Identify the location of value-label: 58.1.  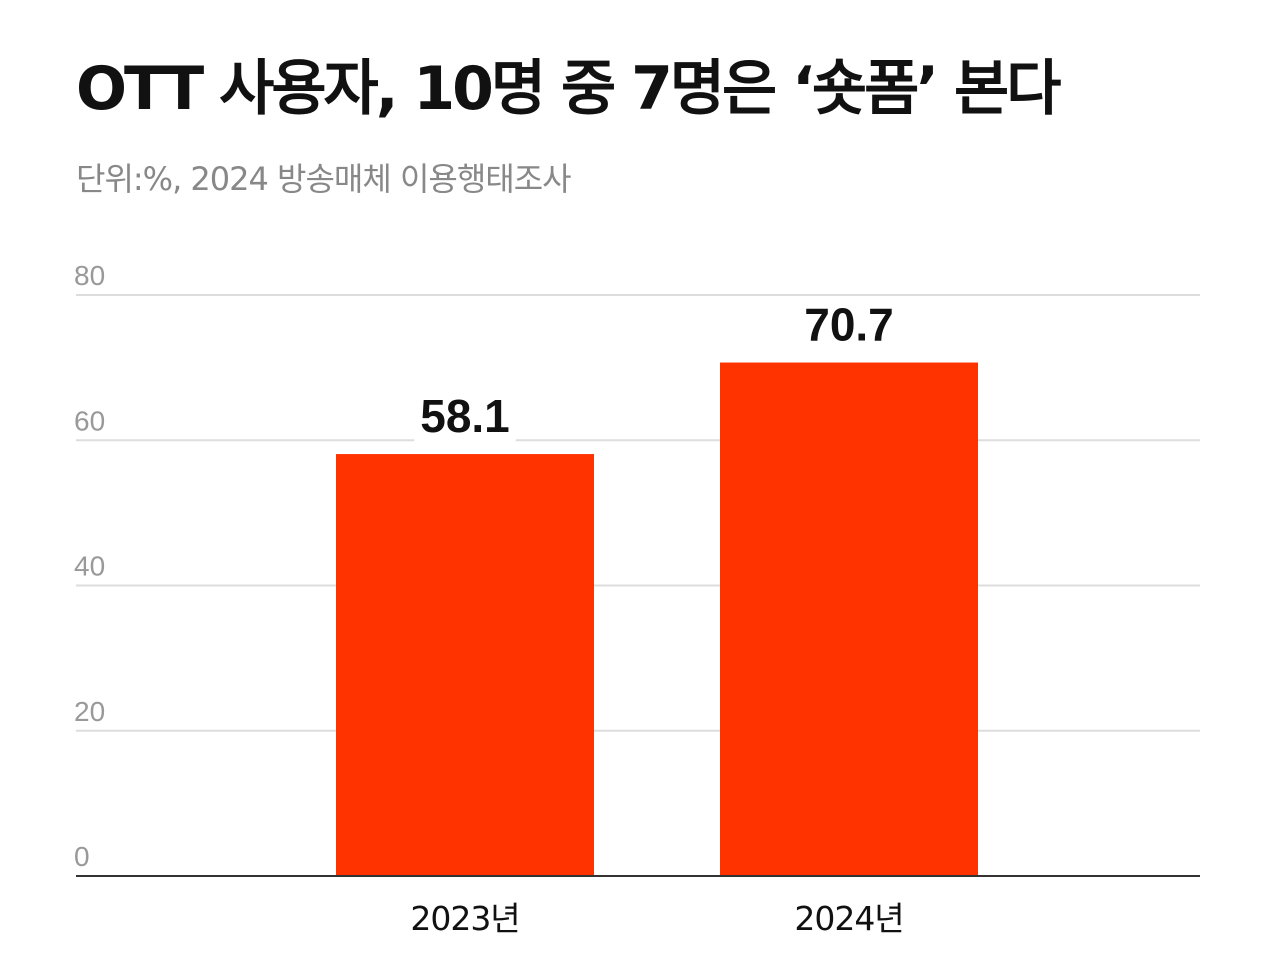
(465, 416).